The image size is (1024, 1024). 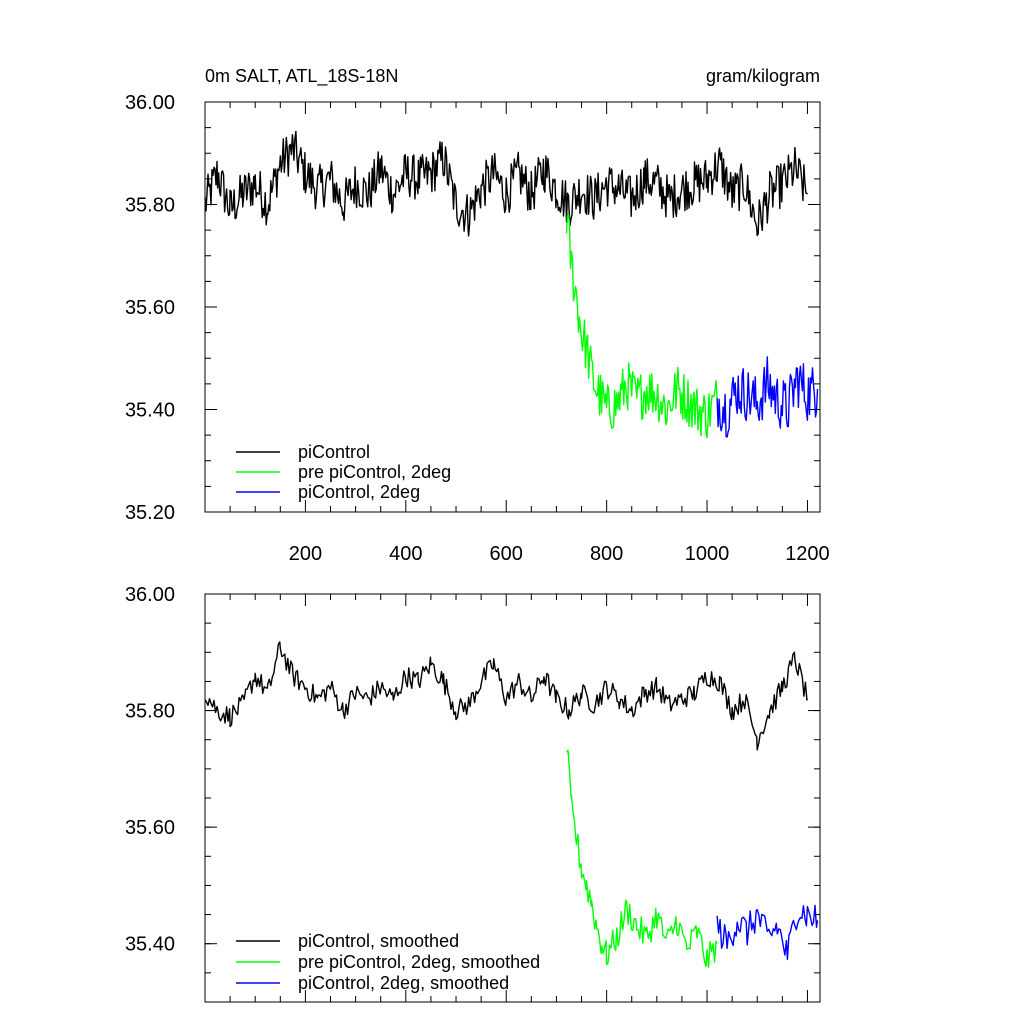 I want to click on legend-label: pre piControl, 2deg, so click(x=374, y=472).